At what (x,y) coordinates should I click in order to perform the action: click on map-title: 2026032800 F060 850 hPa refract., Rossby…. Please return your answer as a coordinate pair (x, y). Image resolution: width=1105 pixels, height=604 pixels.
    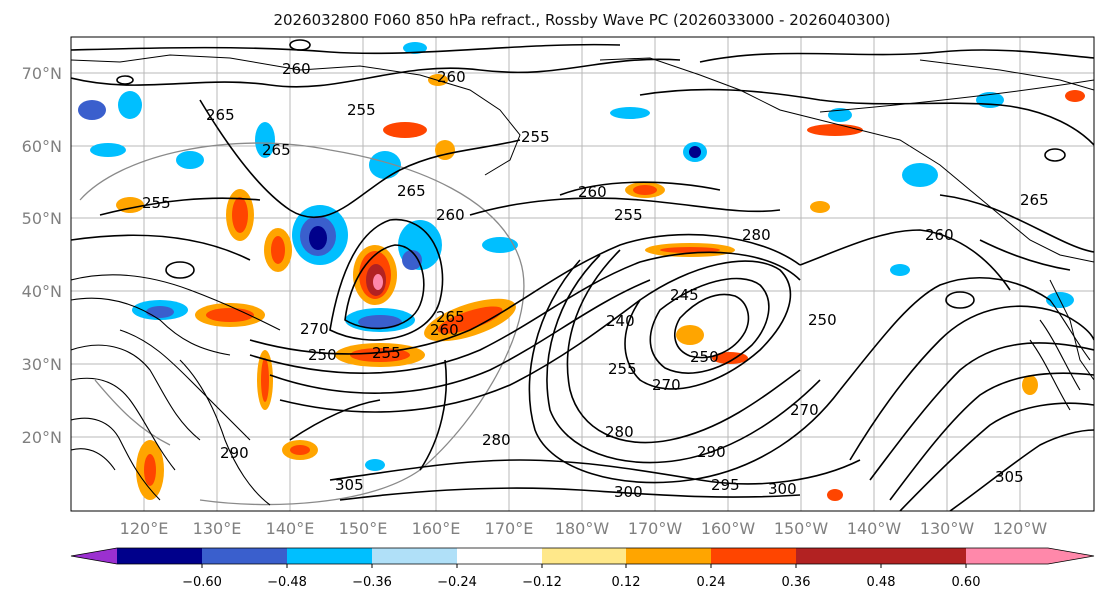
    Looking at the image, I should click on (581, 20).